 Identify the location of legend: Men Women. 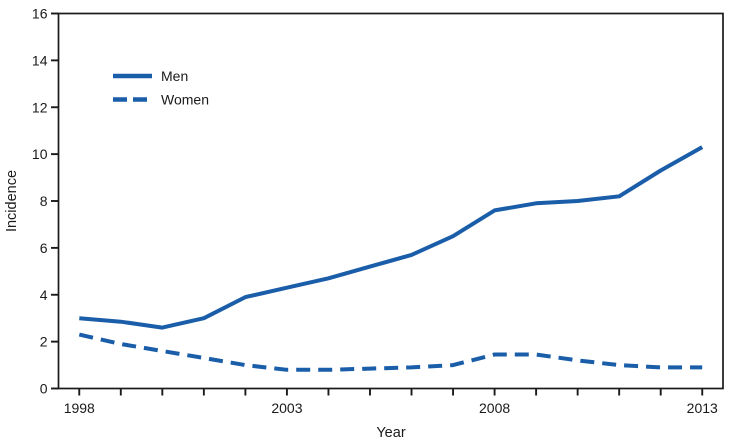
(161, 88).